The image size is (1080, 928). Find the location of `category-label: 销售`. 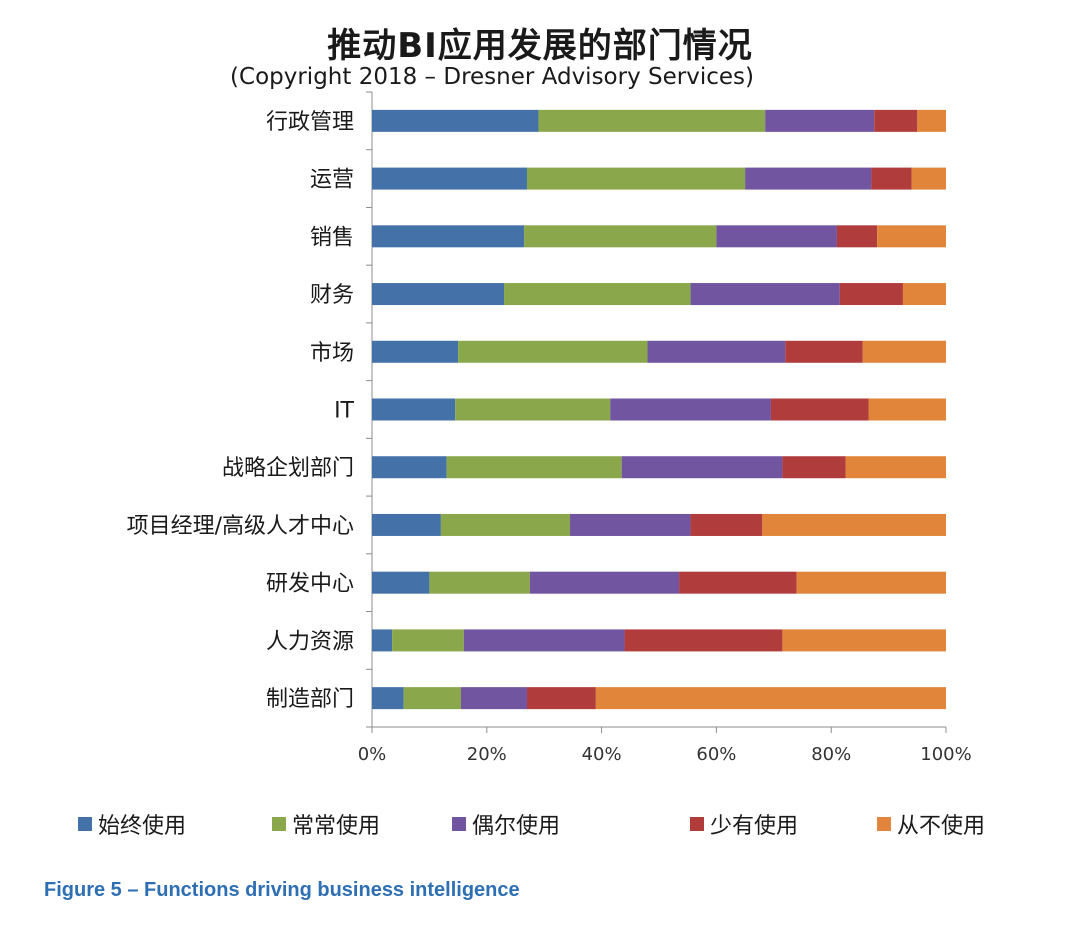

category-label: 销售 is located at coordinates (332, 237).